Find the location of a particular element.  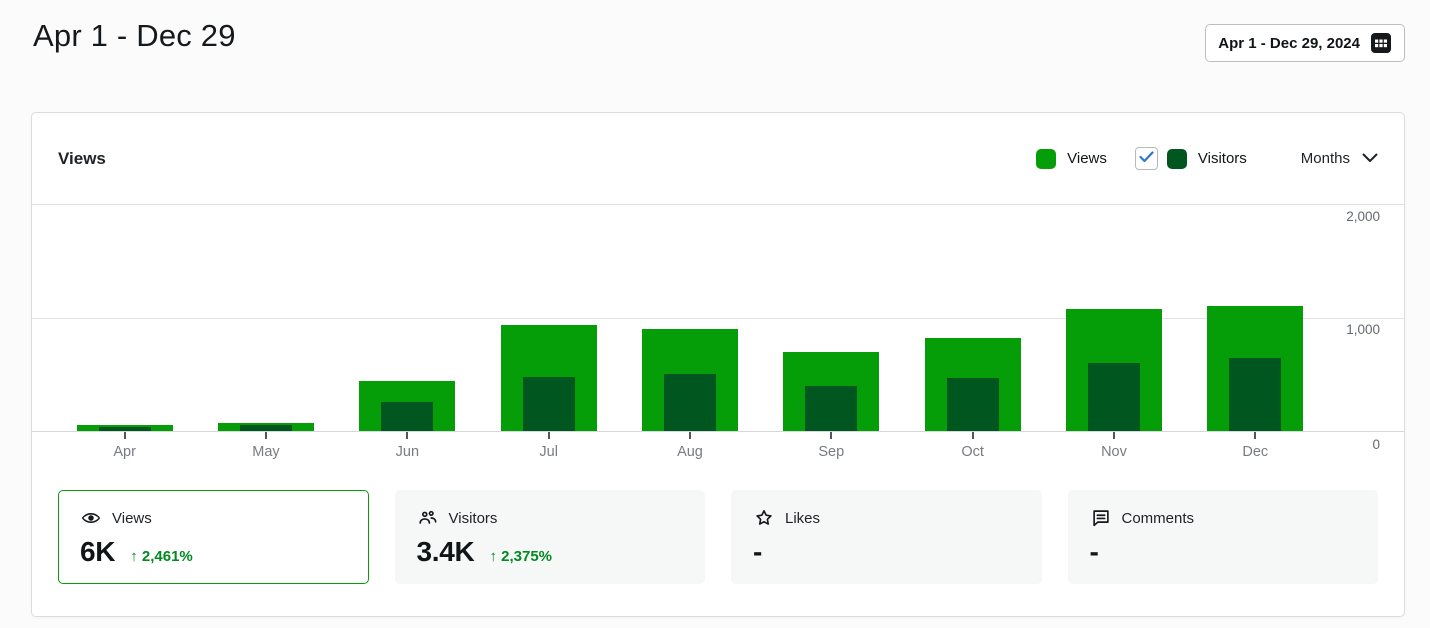

bar-group-oct is located at coordinates (972, 318).